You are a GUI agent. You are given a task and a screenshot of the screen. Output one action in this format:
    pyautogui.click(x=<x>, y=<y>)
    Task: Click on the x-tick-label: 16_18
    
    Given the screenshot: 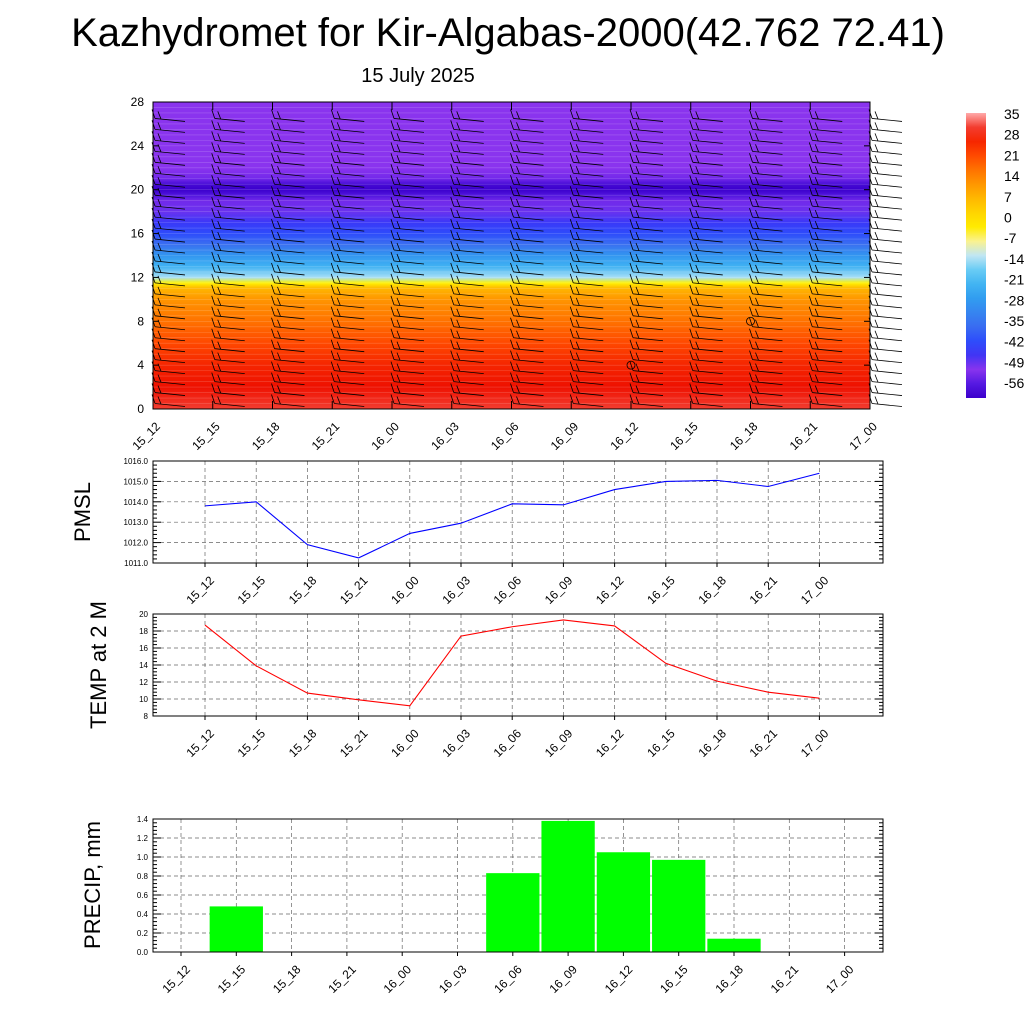 What is the action you would take?
    pyautogui.click(x=729, y=979)
    